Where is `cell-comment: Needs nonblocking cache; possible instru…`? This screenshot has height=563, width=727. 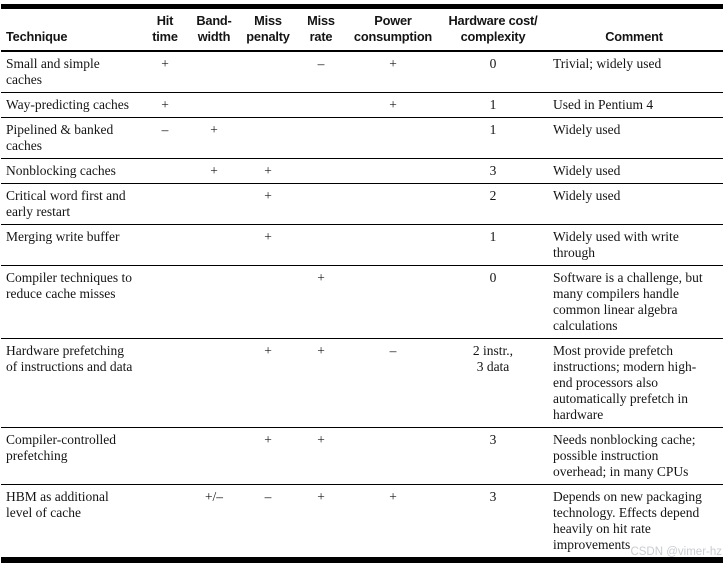 cell-comment: Needs nonblocking cache; possible instru… is located at coordinates (634, 456).